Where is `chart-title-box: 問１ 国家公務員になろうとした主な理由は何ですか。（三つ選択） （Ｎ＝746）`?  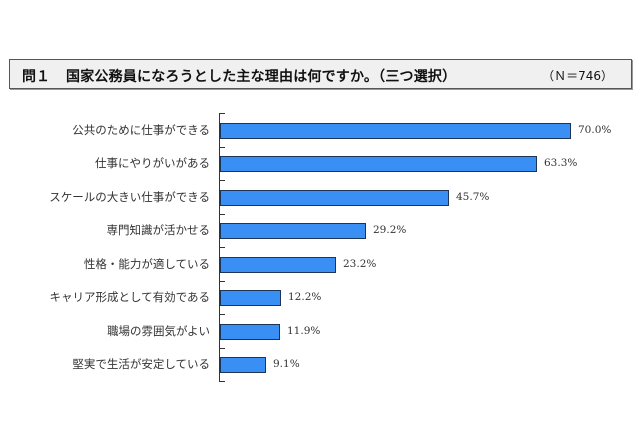 chart-title-box: 問１ 国家公務員になろうとした主な理由は何ですか。（三つ選択） （Ｎ＝746） is located at coordinates (320, 74).